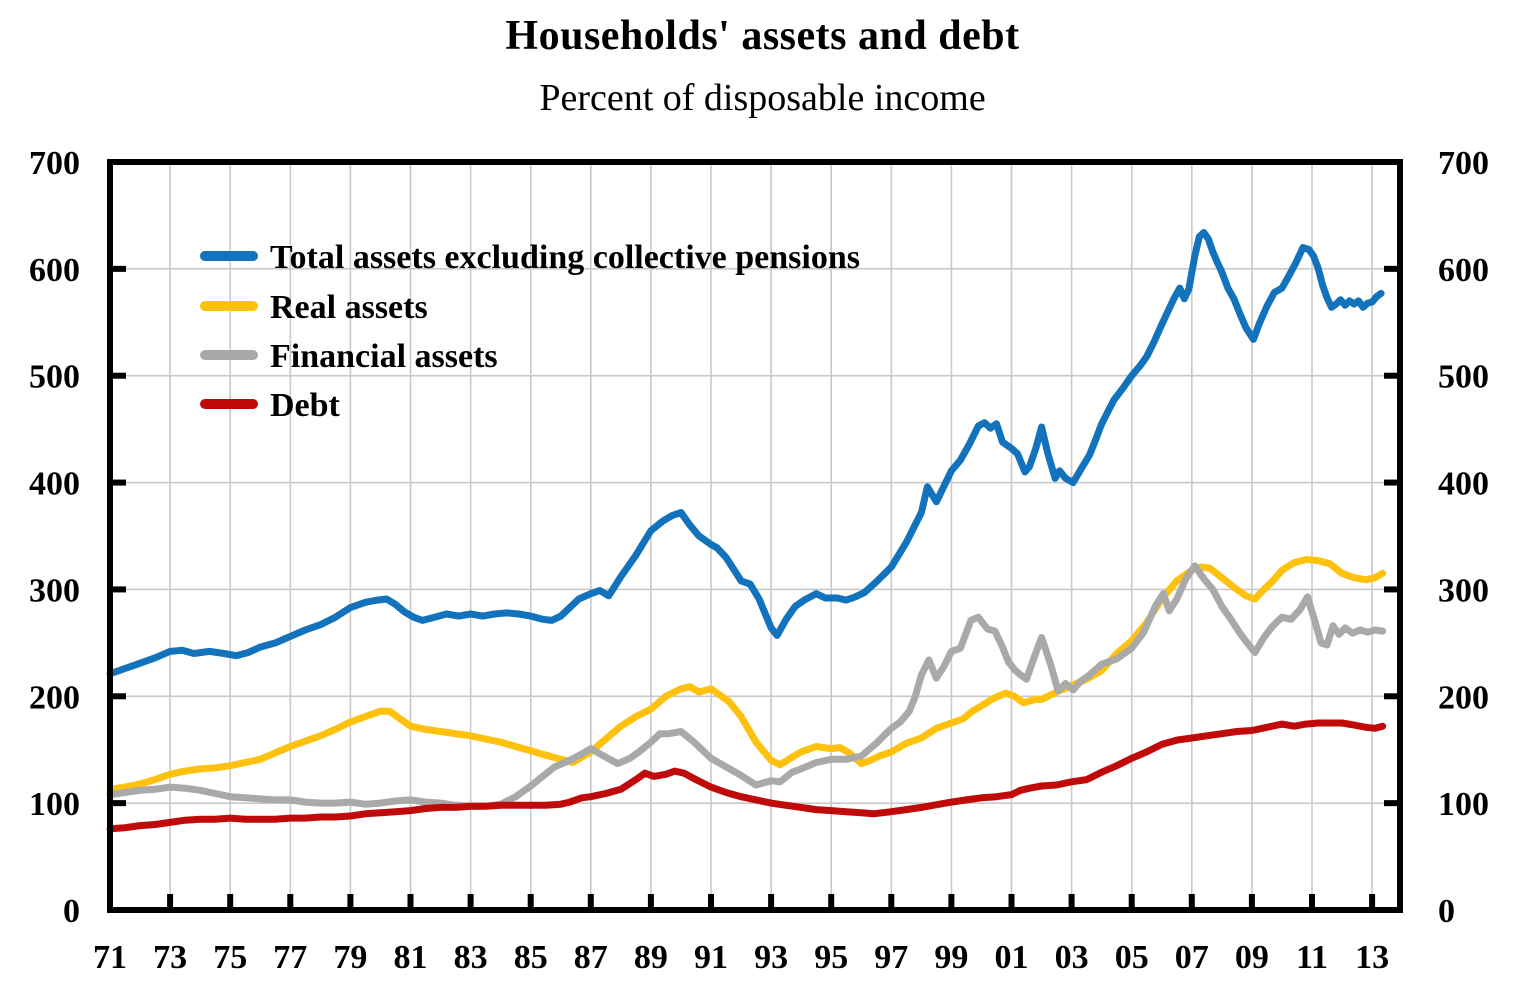  I want to click on y-axis-label-left: 700, so click(54, 163).